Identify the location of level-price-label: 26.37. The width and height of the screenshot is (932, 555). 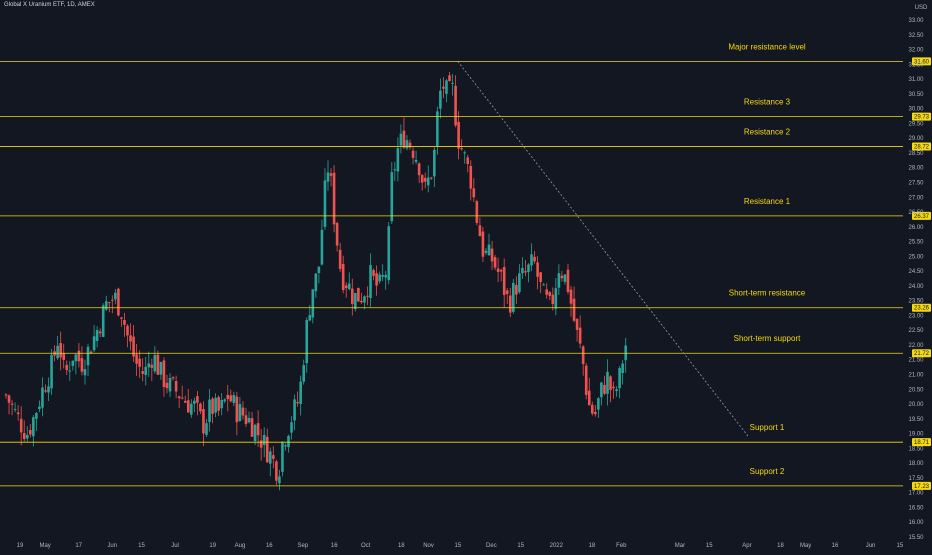
(922, 217).